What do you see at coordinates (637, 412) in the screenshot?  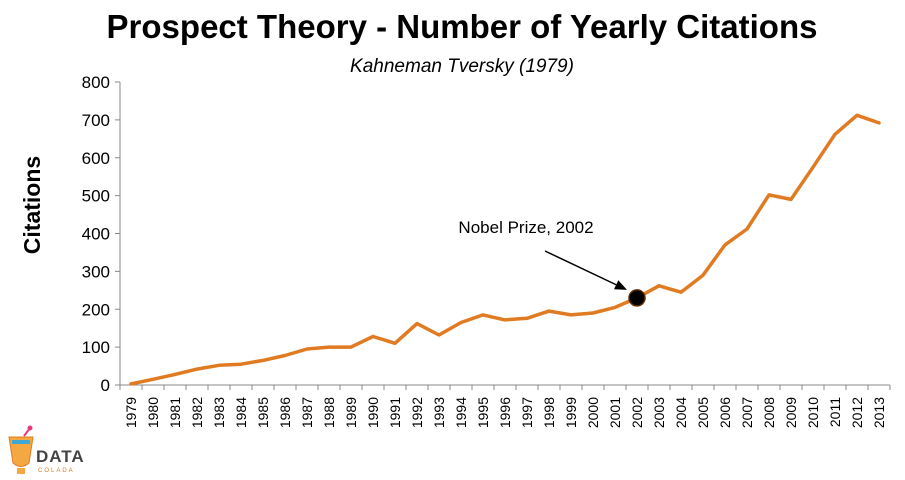 I see `x-tick-label: 2002` at bounding box center [637, 412].